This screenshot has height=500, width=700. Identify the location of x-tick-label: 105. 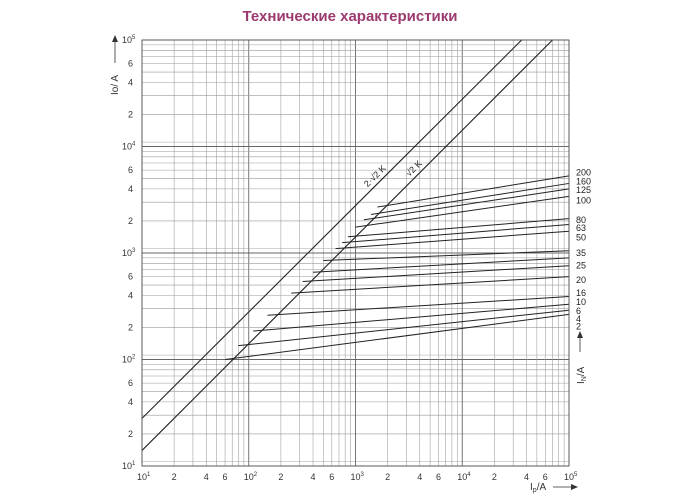
(571, 477).